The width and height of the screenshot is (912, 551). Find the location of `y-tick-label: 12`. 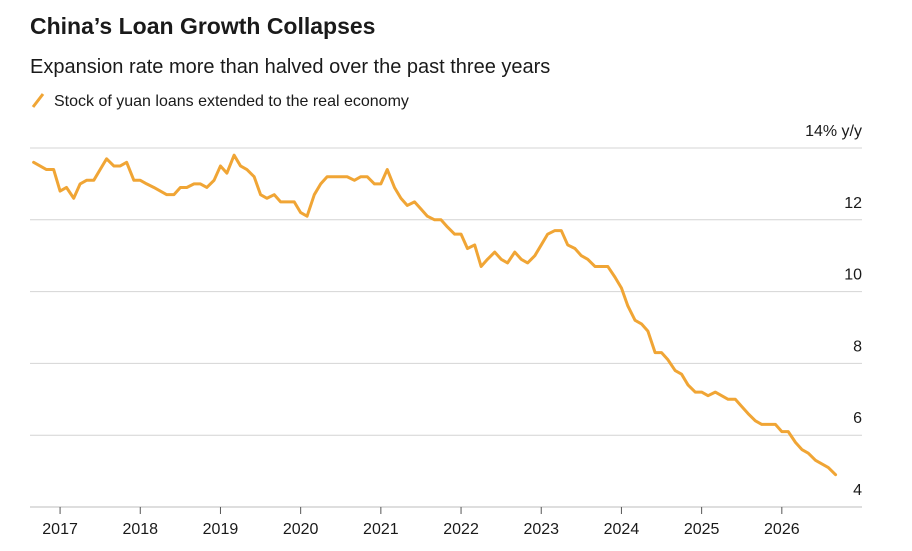

y-tick-label: 12 is located at coordinates (853, 203).